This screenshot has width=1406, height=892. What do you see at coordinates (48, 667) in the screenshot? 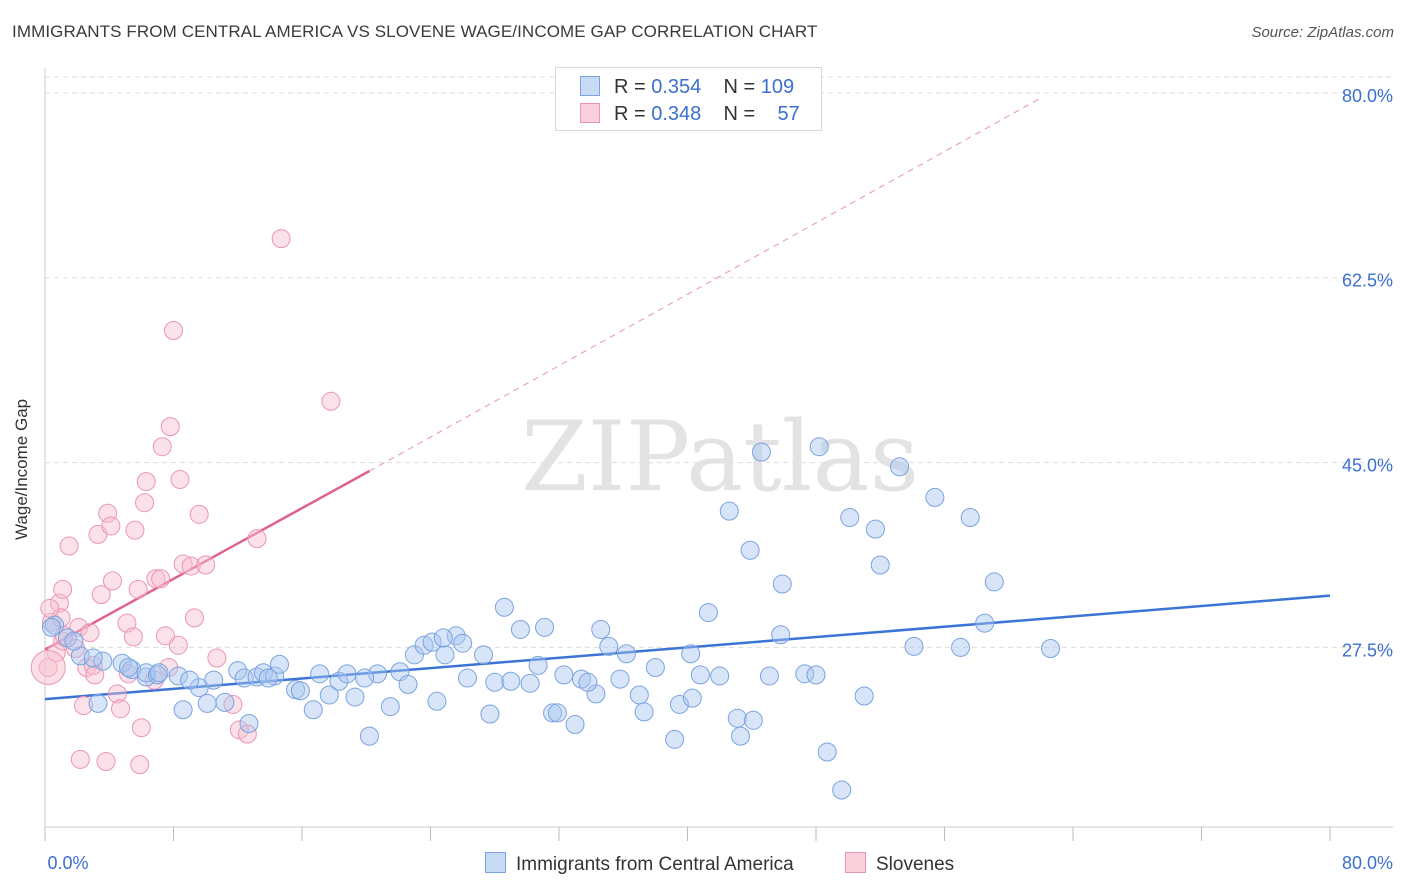
I see `data-point-slovenes-large` at bounding box center [48, 667].